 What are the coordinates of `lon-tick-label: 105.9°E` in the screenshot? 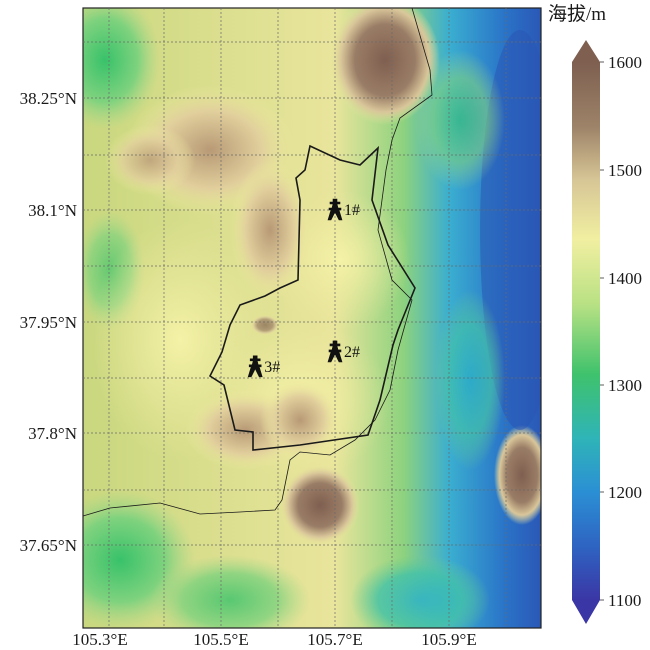 It's located at (448, 639).